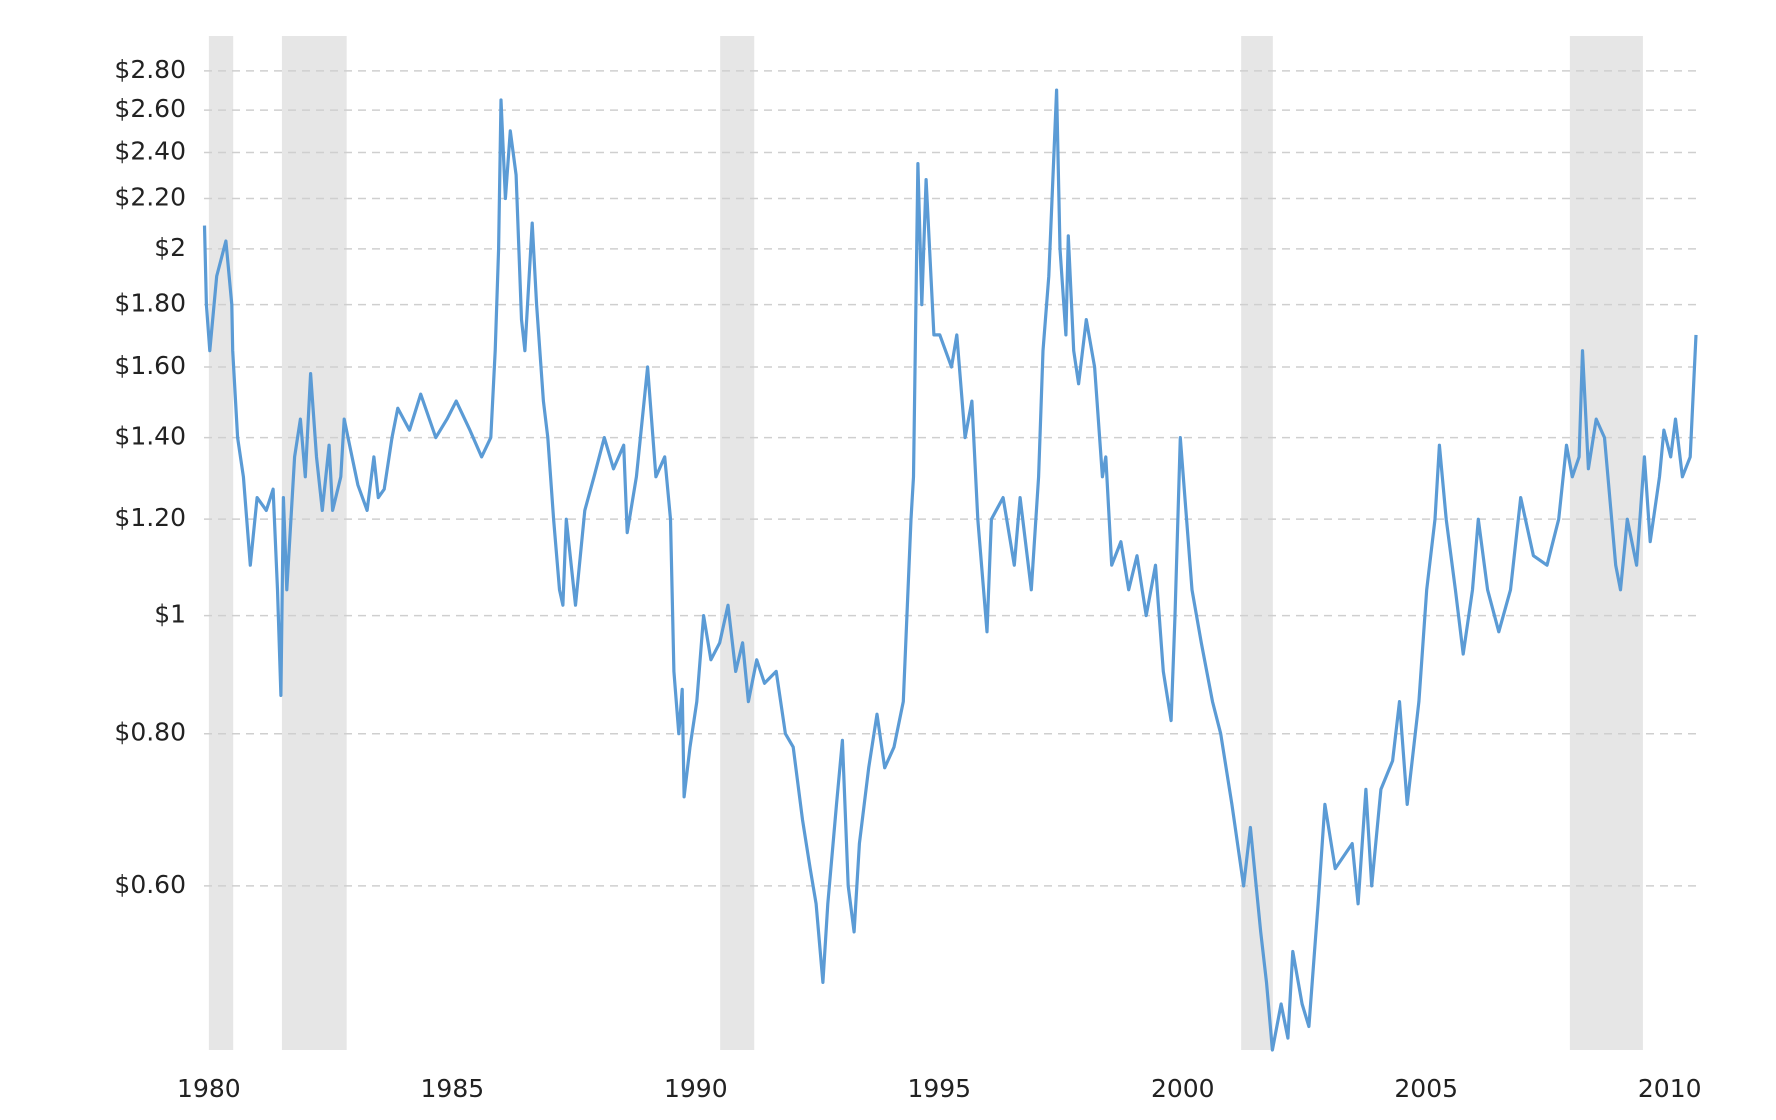 This screenshot has width=1776, height=1120. I want to click on y-tick-label: $2.40, so click(150, 150).